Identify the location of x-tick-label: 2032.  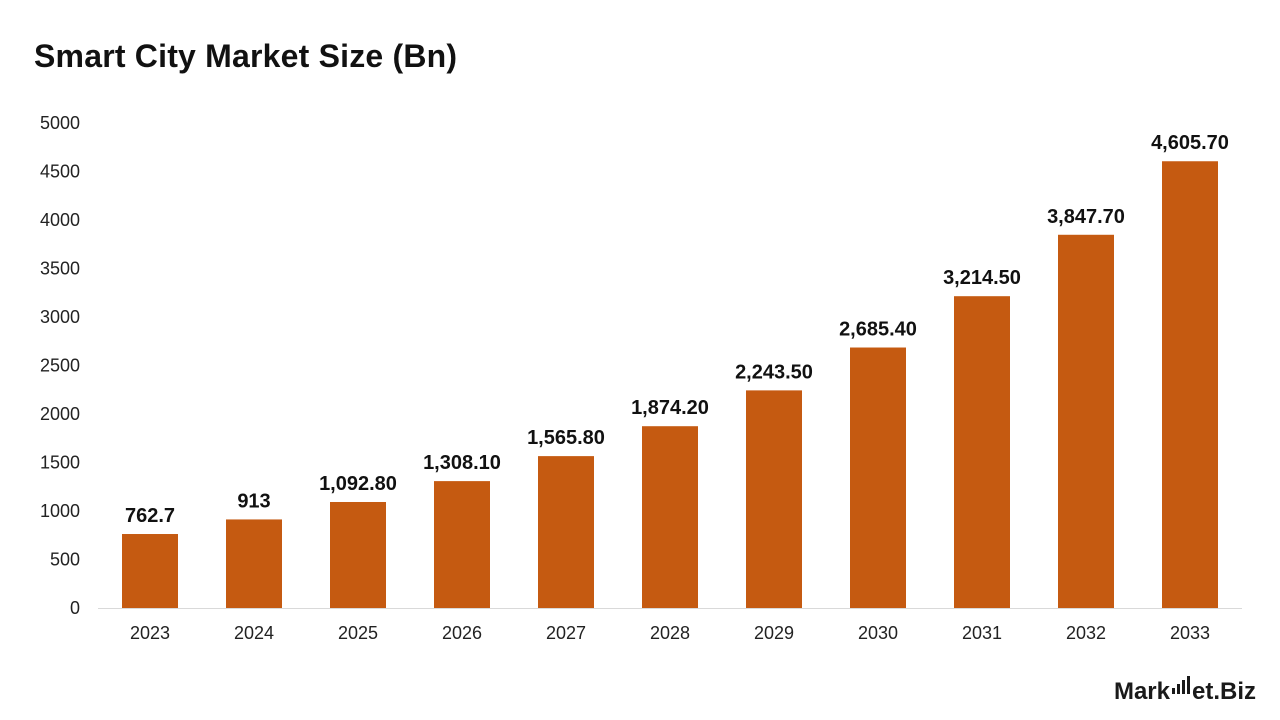
(1086, 633).